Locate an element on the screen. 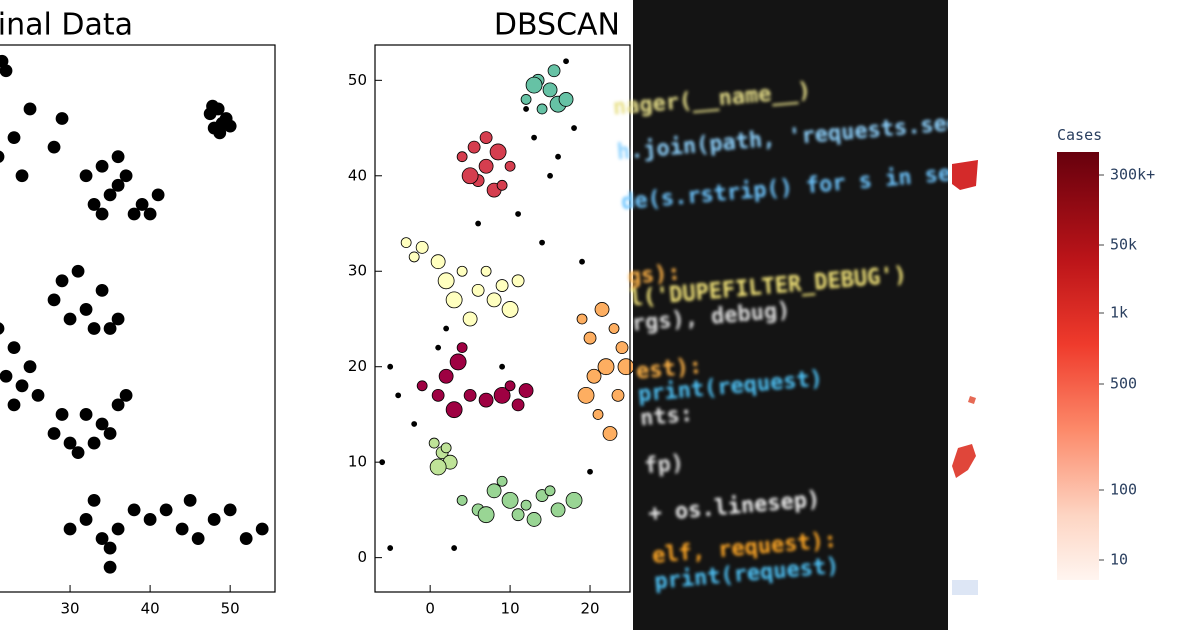  map-region is located at coordinates (965, 175).